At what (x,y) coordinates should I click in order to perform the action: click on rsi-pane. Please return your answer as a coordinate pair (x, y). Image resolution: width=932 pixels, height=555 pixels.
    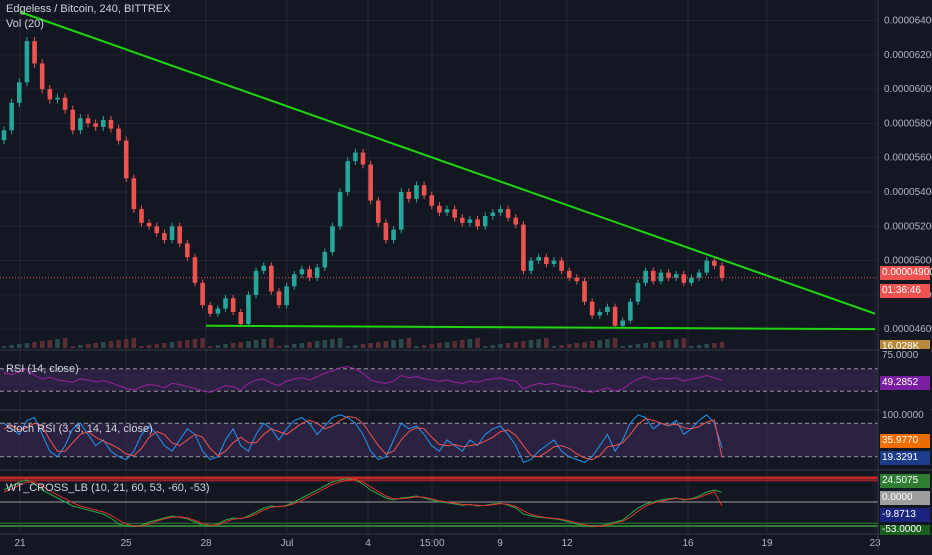
    Looking at the image, I should click on (439, 379).